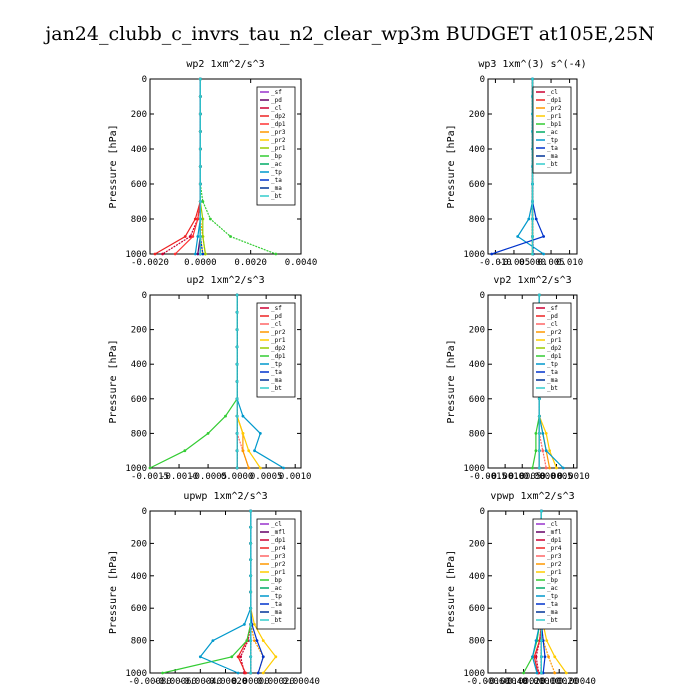 The width and height of the screenshot is (700, 700). Describe the element at coordinates (276, 604) in the screenshot. I see `legend-entry: _ta` at that location.